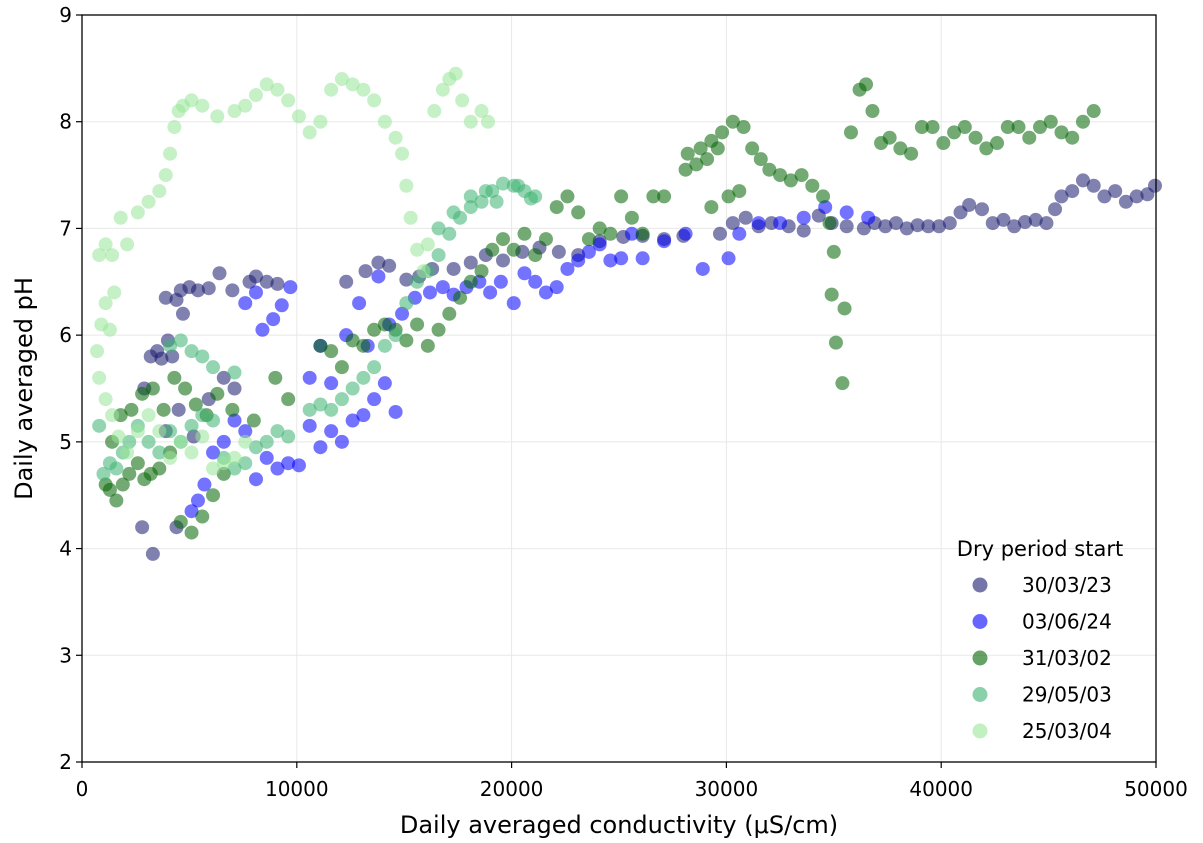 Image resolution: width=1203 pixels, height=843 pixels. I want to click on y-axis-label: Daily averaged pH, so click(24, 388).